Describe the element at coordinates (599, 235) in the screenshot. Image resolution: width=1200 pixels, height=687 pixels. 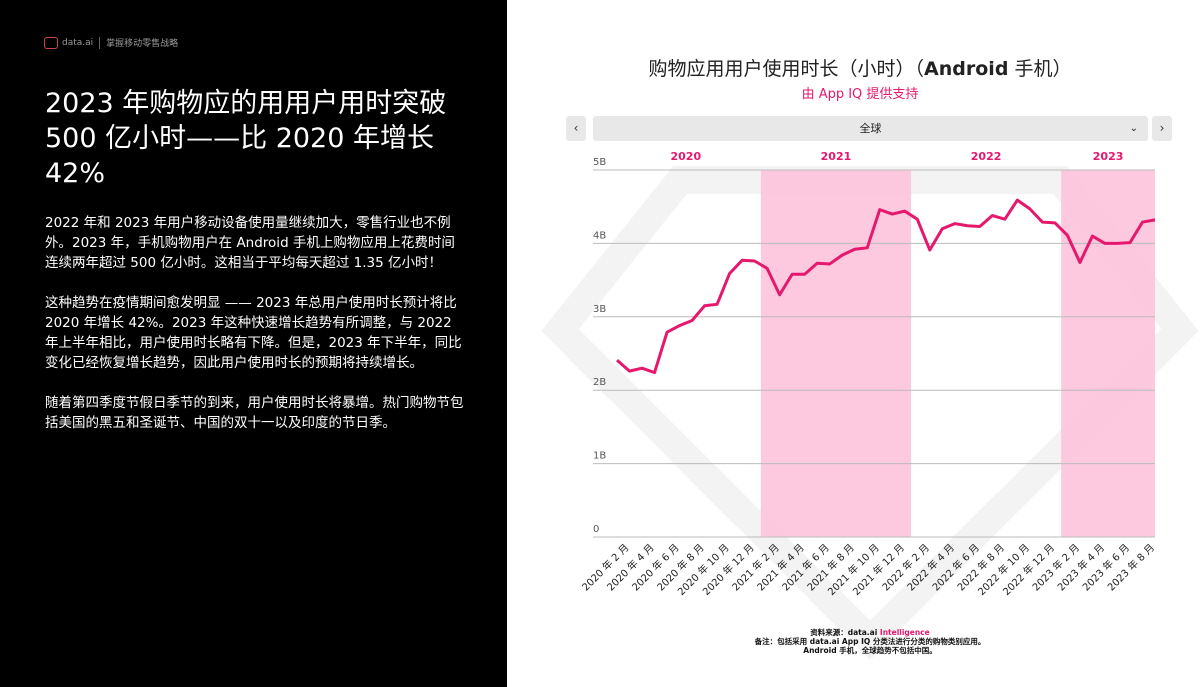
I see `y-tick-label: 4B` at that location.